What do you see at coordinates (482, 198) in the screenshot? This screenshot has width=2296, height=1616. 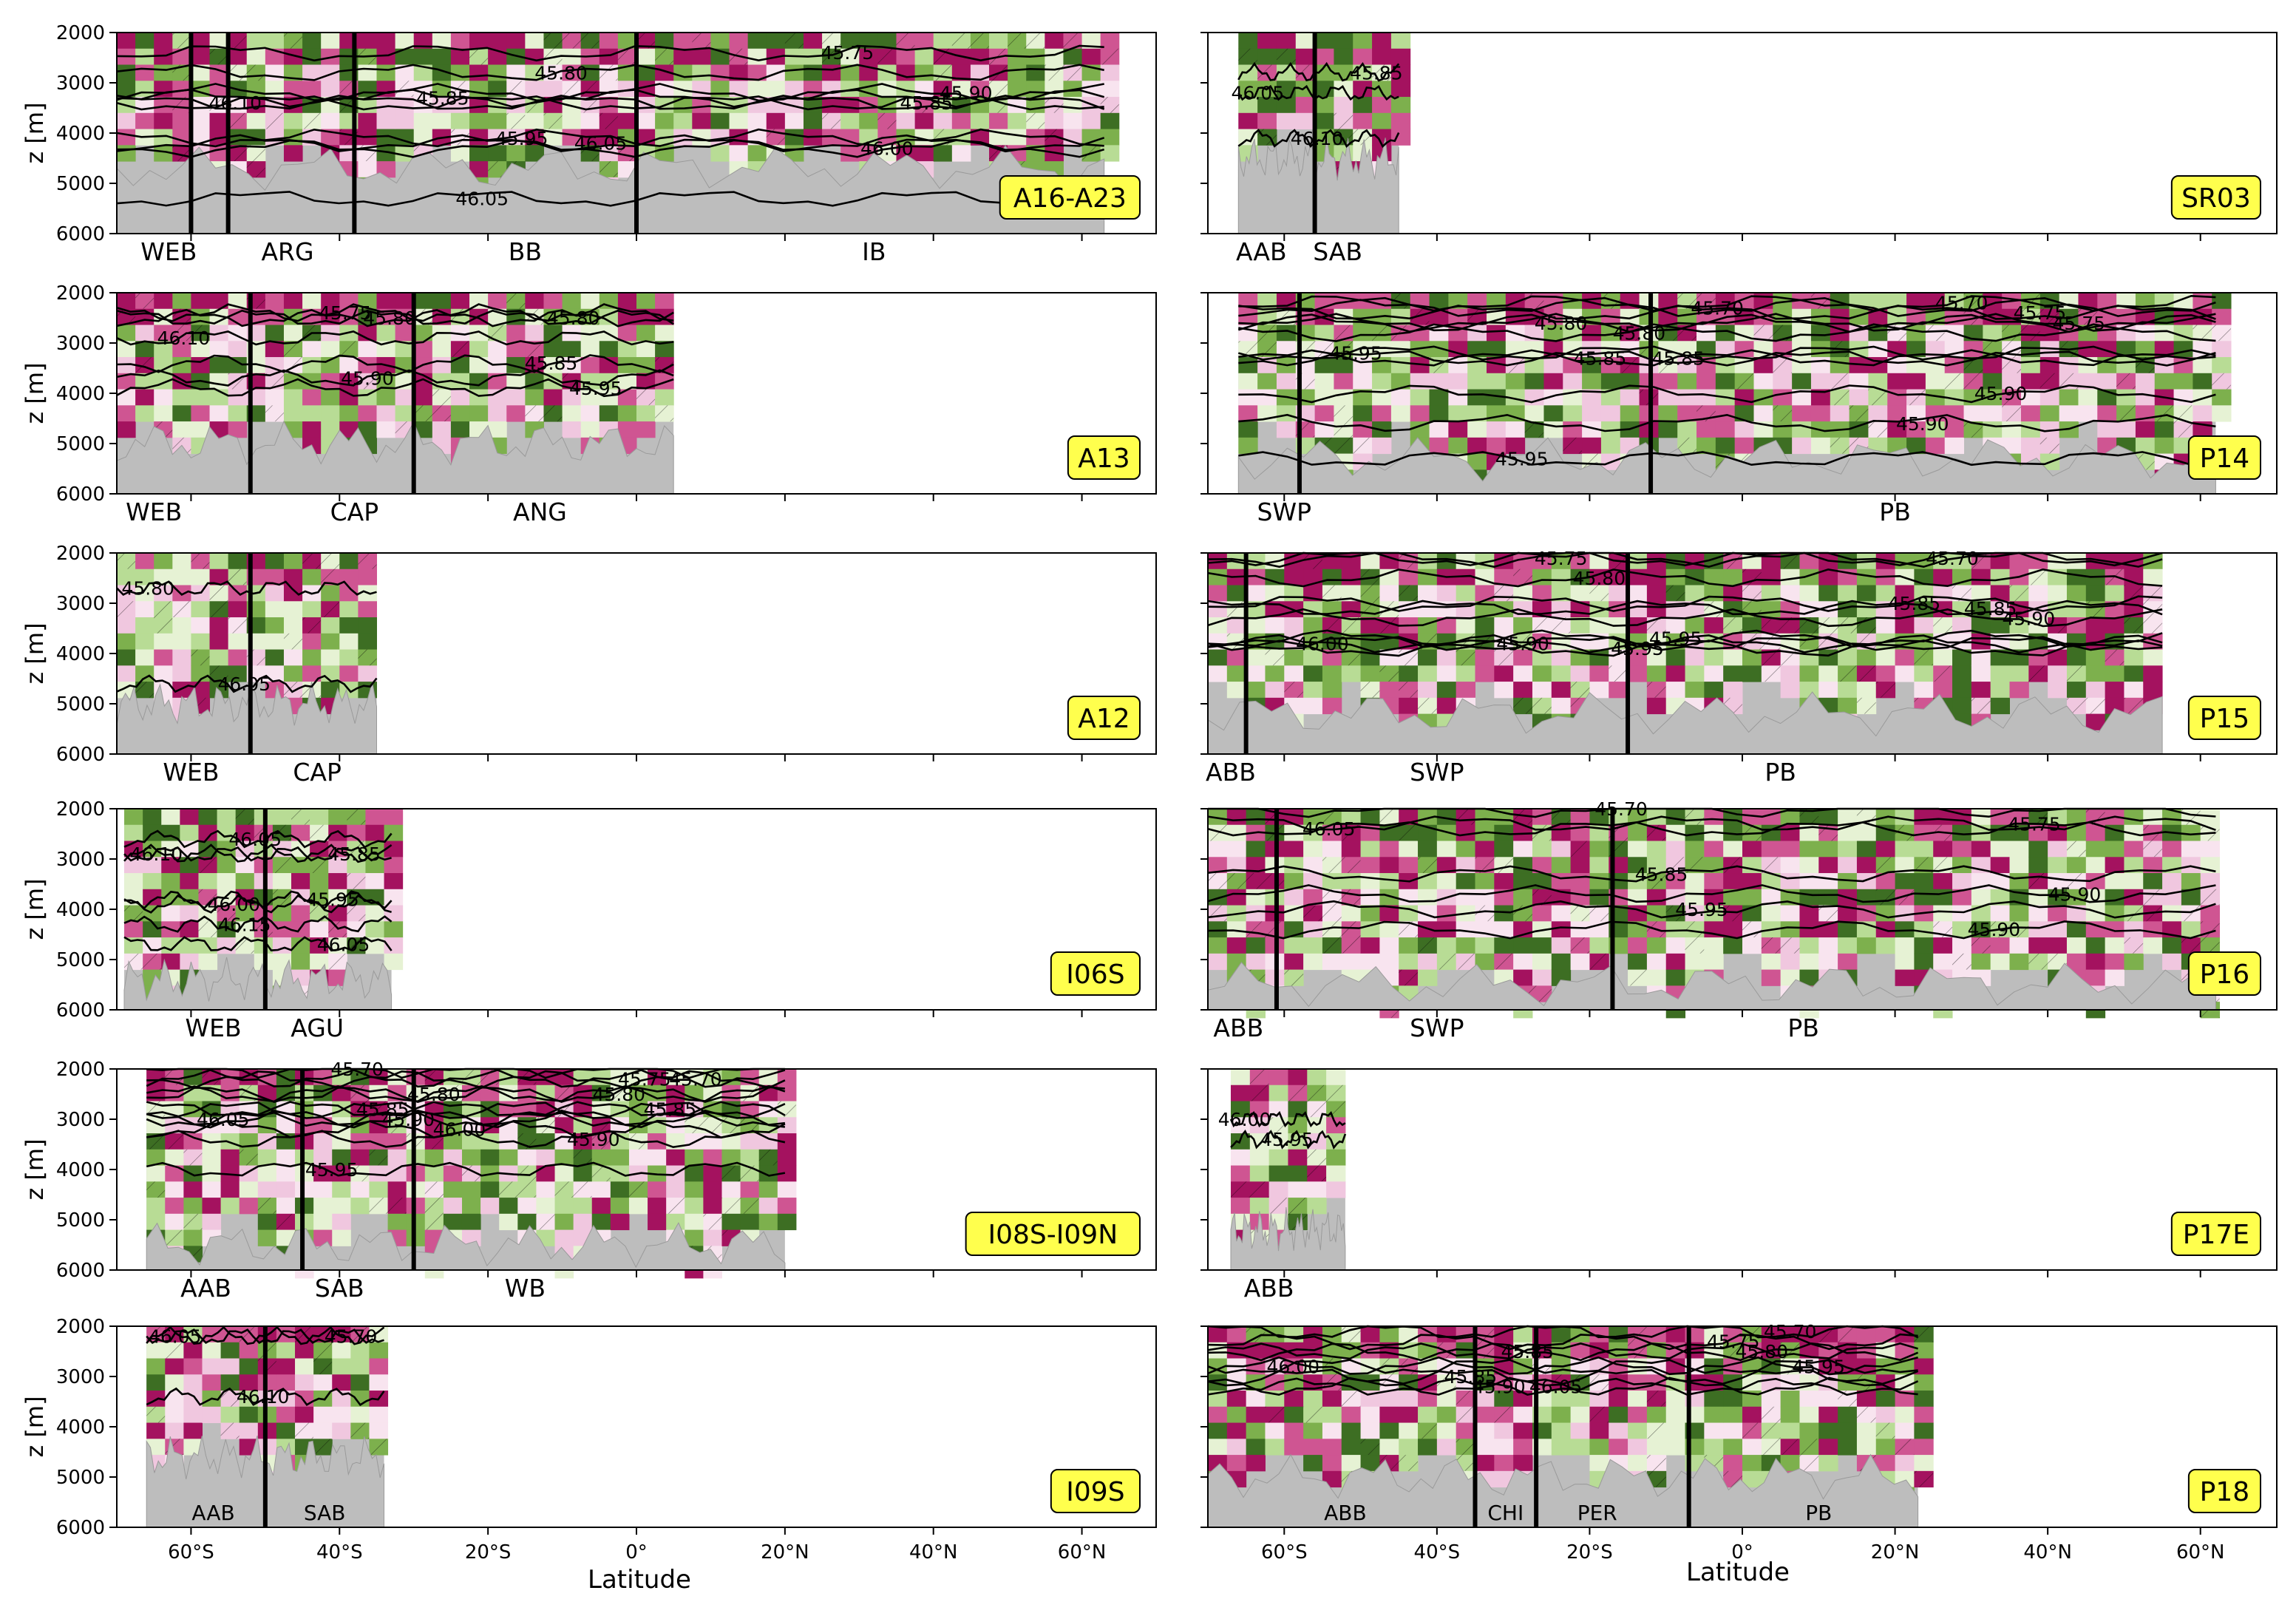 I see `contour-label: 46.05` at bounding box center [482, 198].